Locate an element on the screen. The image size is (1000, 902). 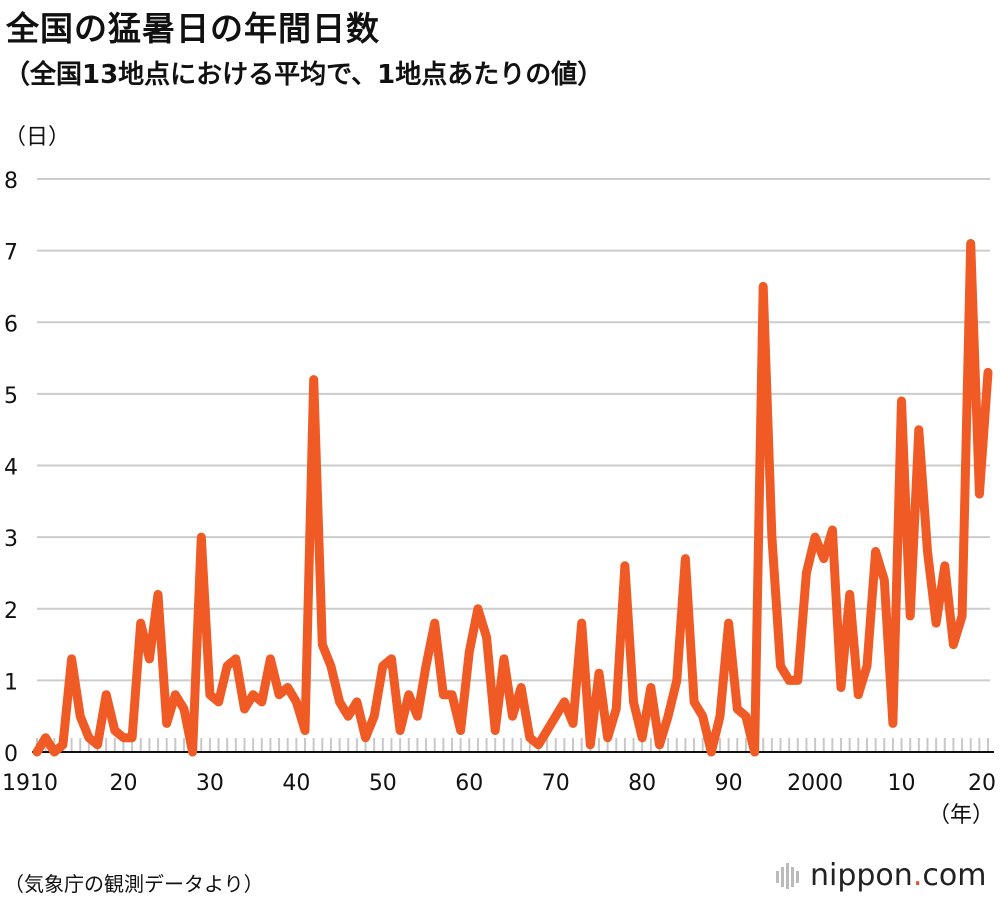
x-tick-label: 30 is located at coordinates (210, 783).